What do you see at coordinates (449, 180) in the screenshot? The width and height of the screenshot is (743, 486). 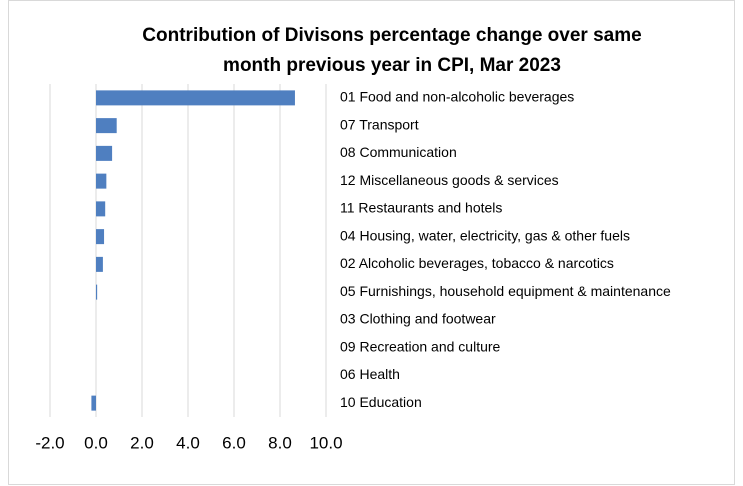 I see `category-label: 12 Miscellaneous goods & services` at bounding box center [449, 180].